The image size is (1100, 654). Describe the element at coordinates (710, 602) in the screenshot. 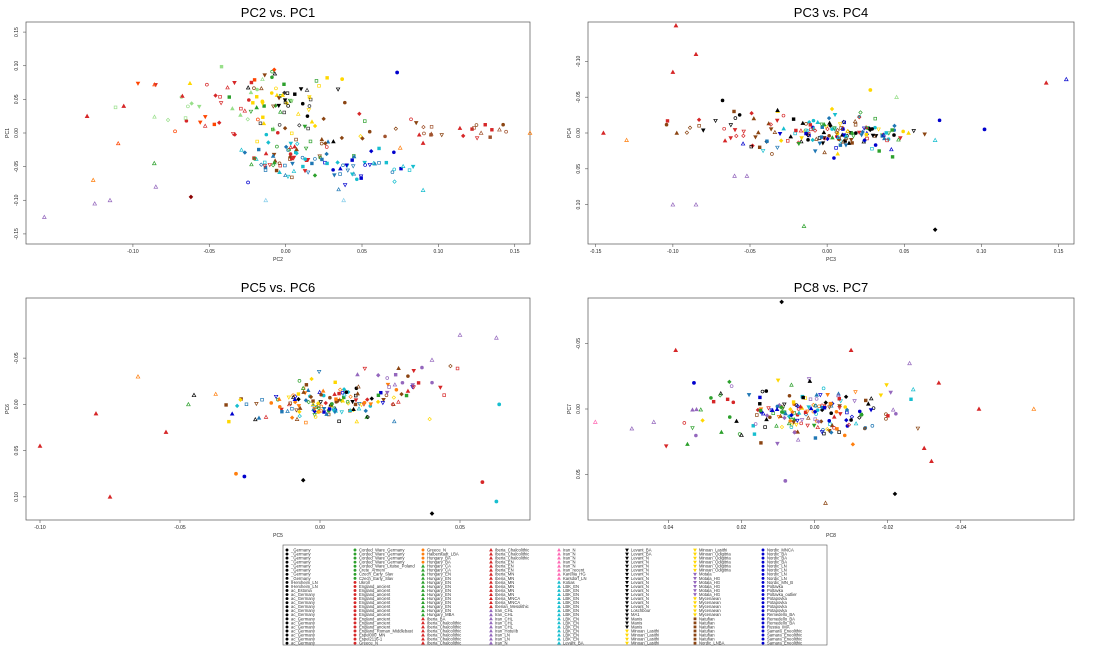

I see `legend-label: Mycenaean` at that location.